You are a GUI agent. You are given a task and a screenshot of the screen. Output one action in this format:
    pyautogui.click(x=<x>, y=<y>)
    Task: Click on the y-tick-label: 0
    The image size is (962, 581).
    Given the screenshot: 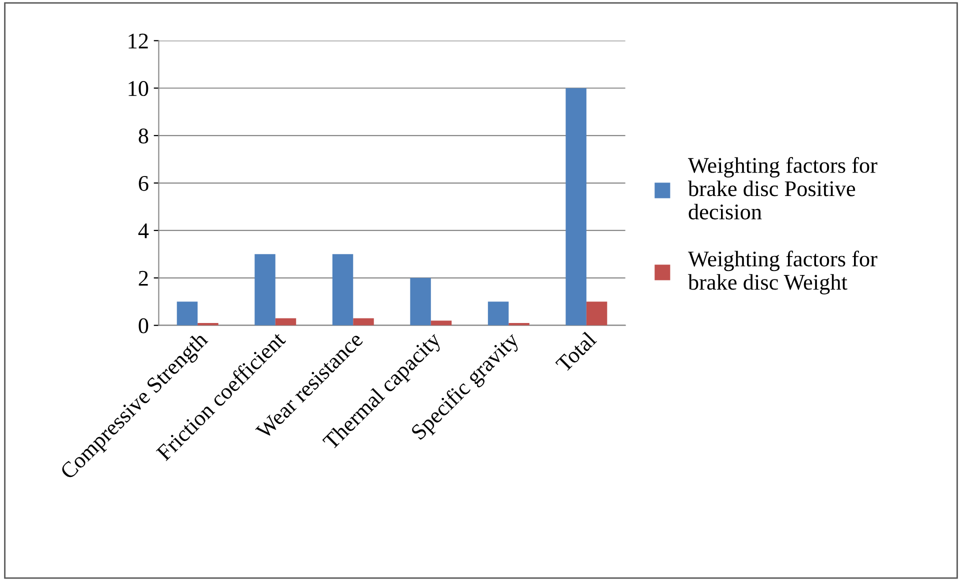 What is the action you would take?
    pyautogui.click(x=143, y=326)
    